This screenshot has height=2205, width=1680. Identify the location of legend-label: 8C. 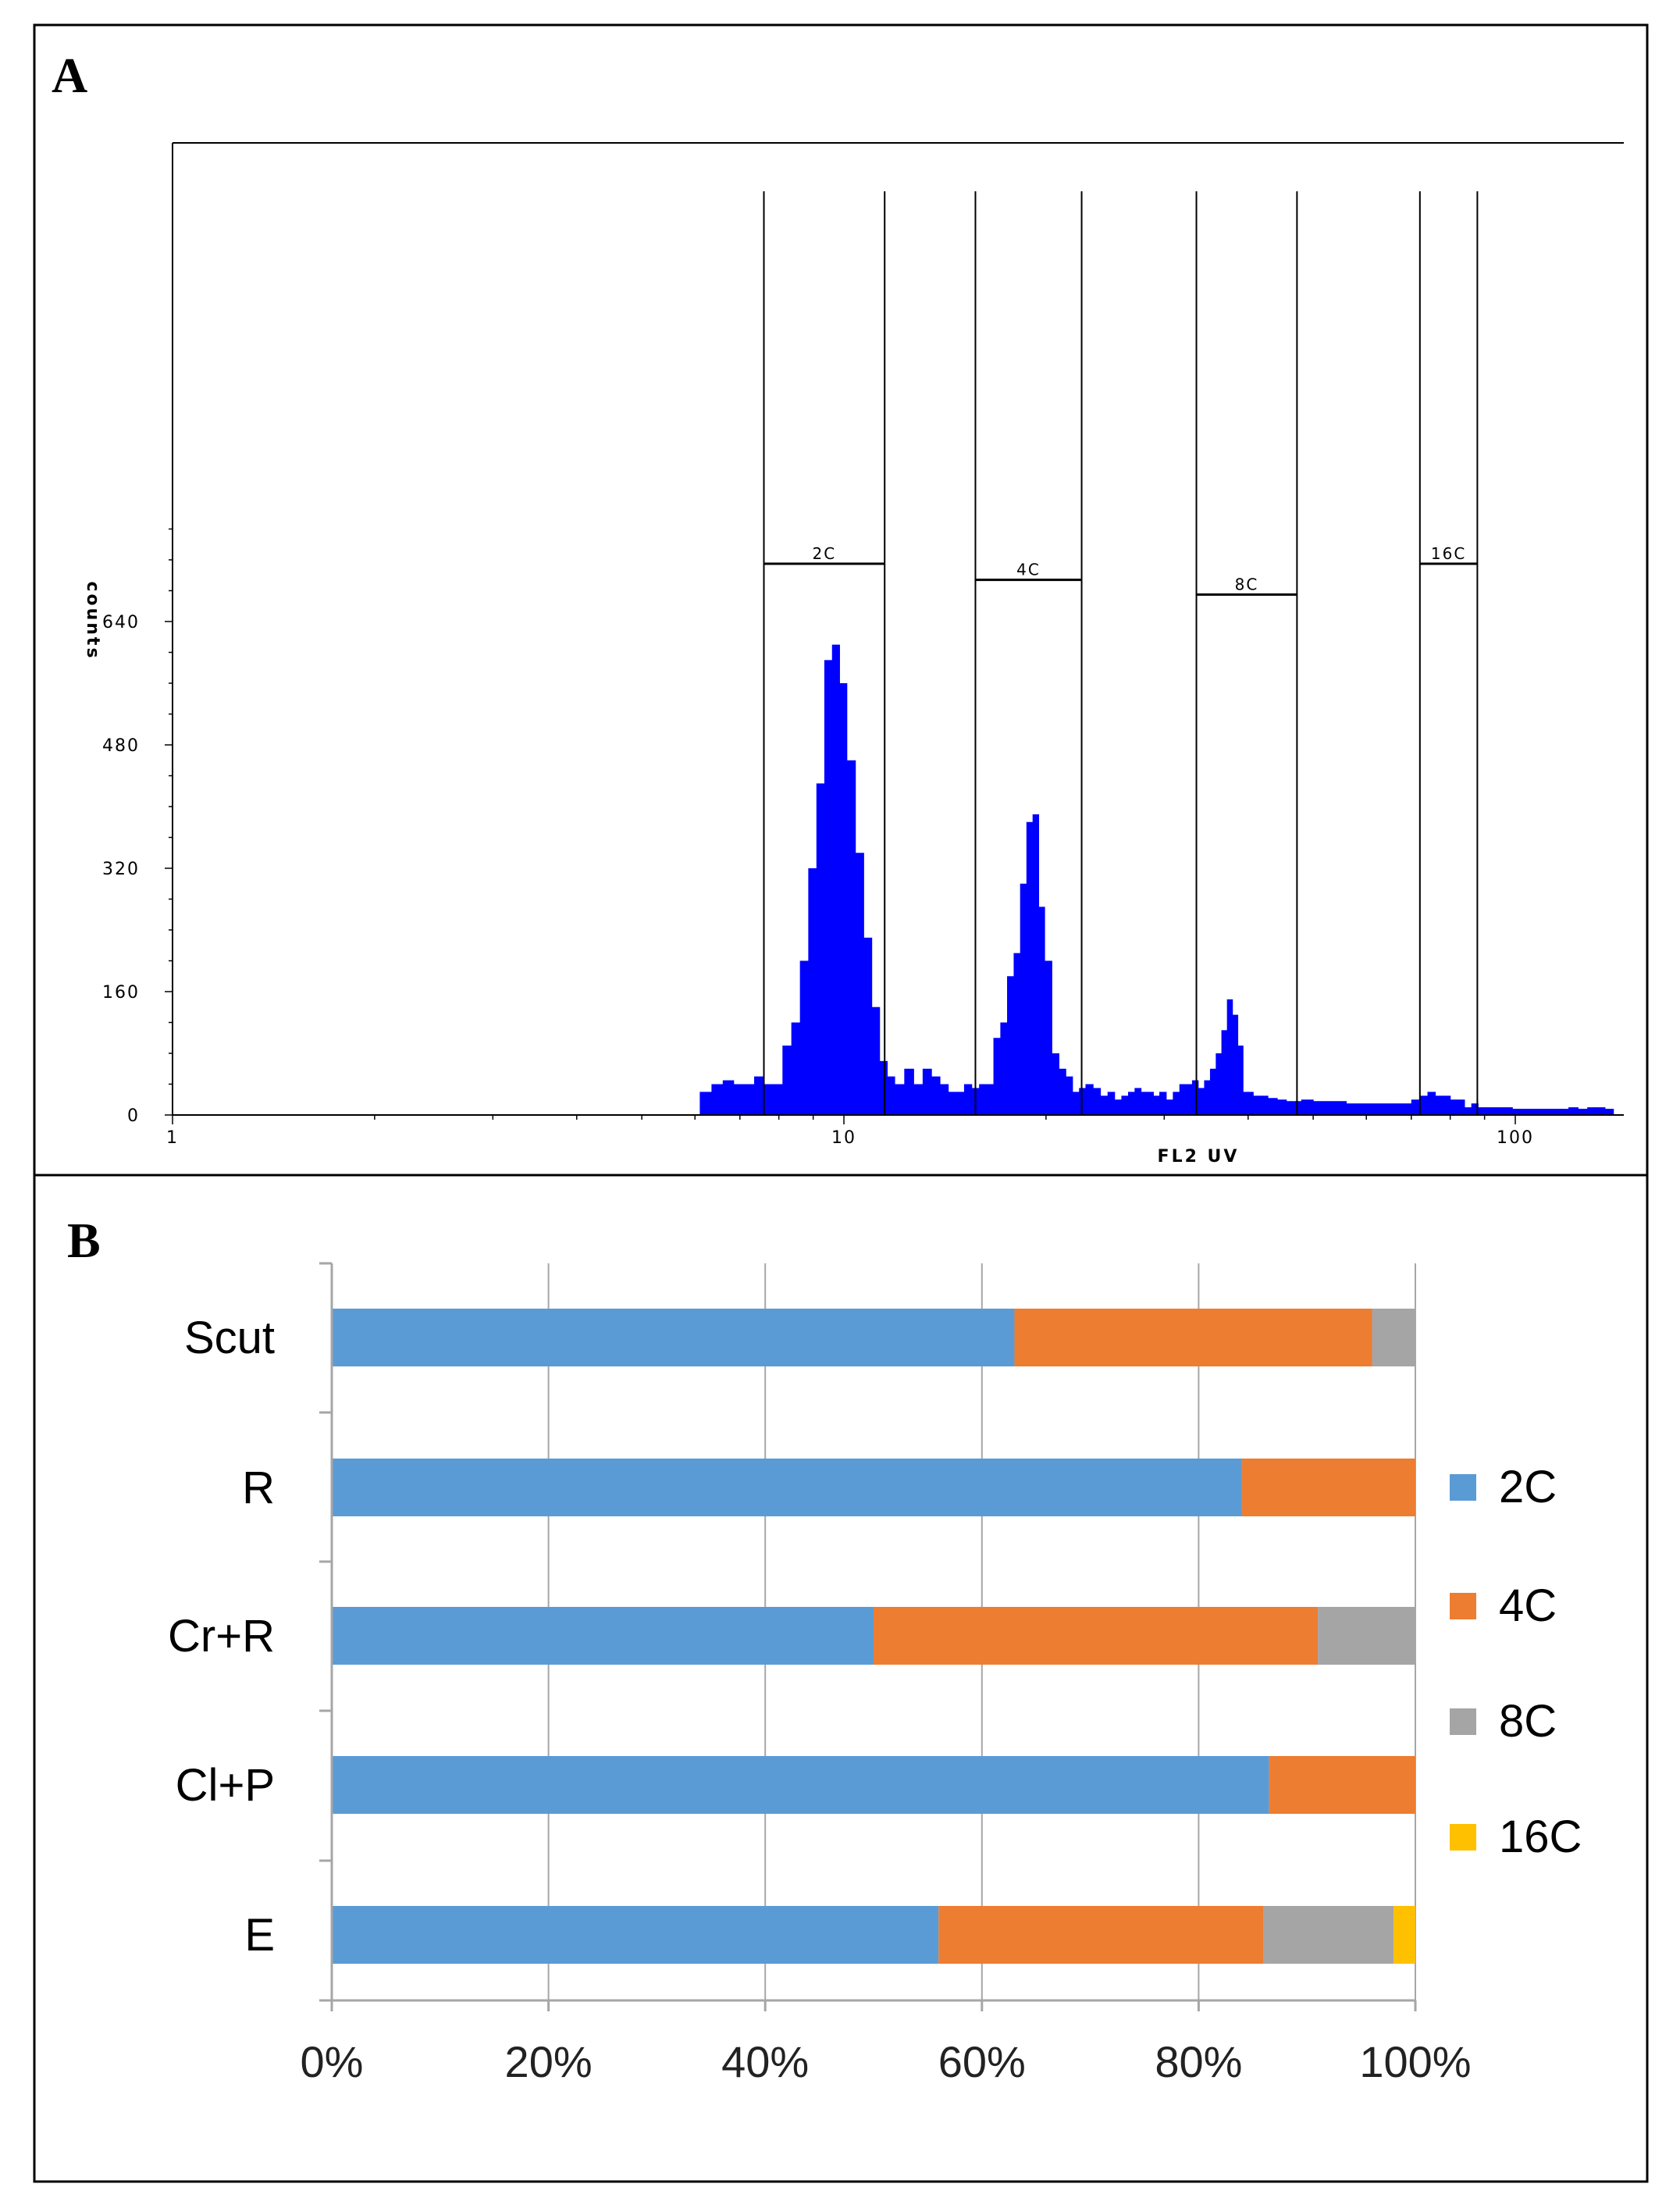
(1528, 1721).